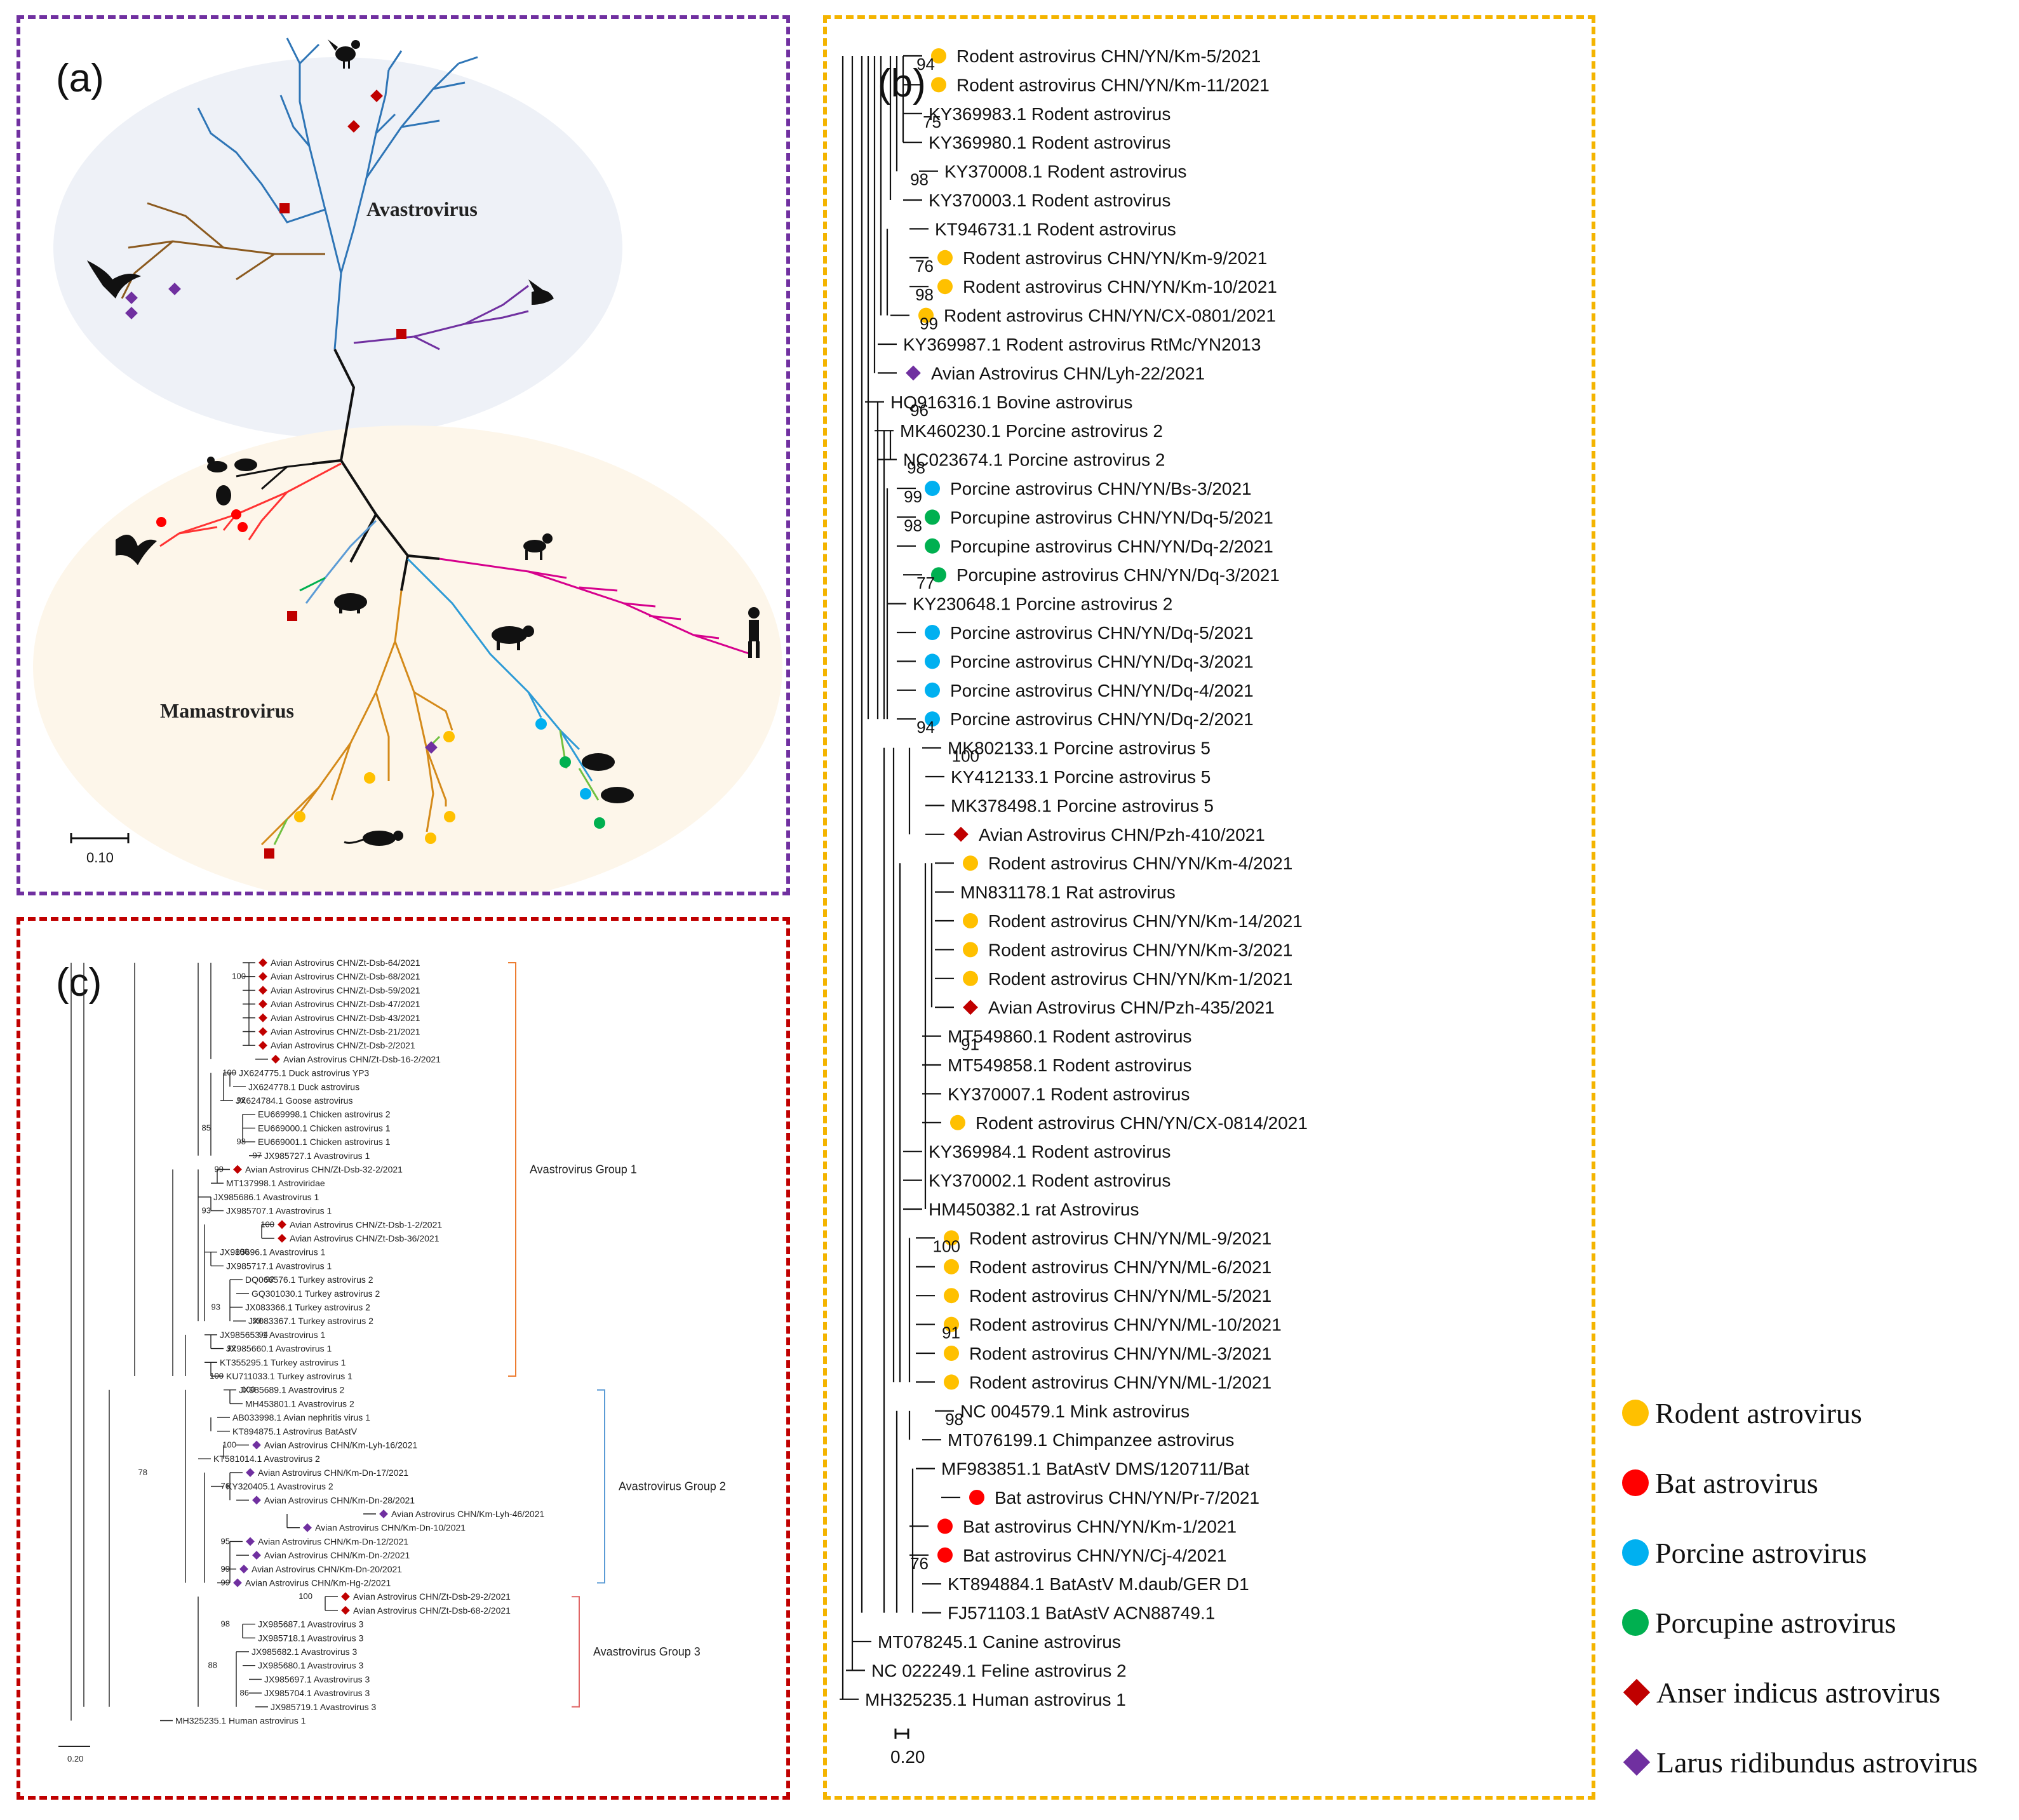  I want to click on leaf-label: Avian Astrovirus CHN/Km-Dn-17/2021, so click(333, 1473).